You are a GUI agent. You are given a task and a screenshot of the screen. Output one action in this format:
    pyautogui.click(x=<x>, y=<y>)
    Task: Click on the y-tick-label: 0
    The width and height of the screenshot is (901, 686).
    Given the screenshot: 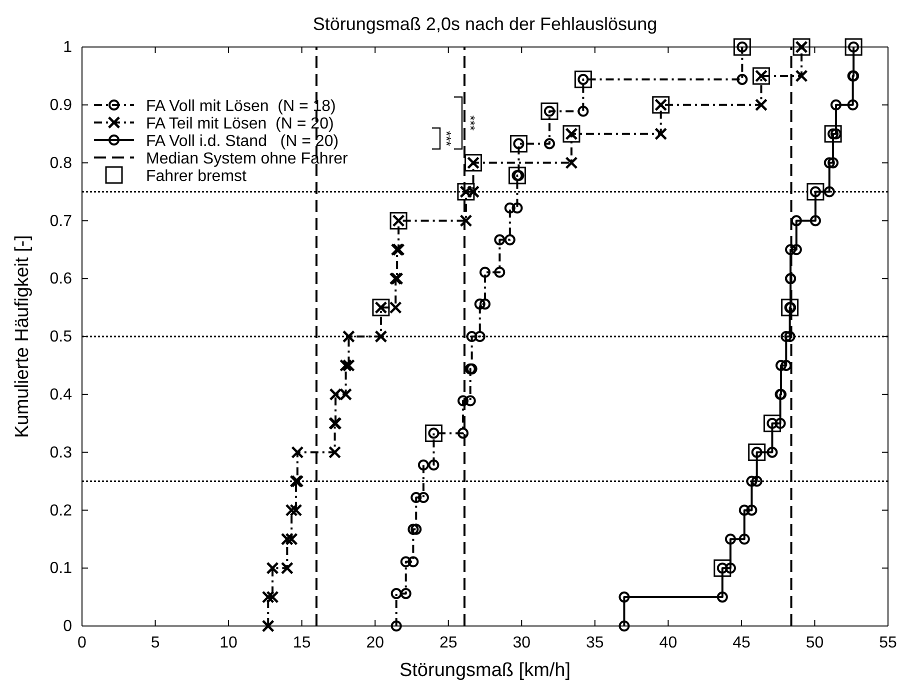 What is the action you would take?
    pyautogui.click(x=67, y=627)
    